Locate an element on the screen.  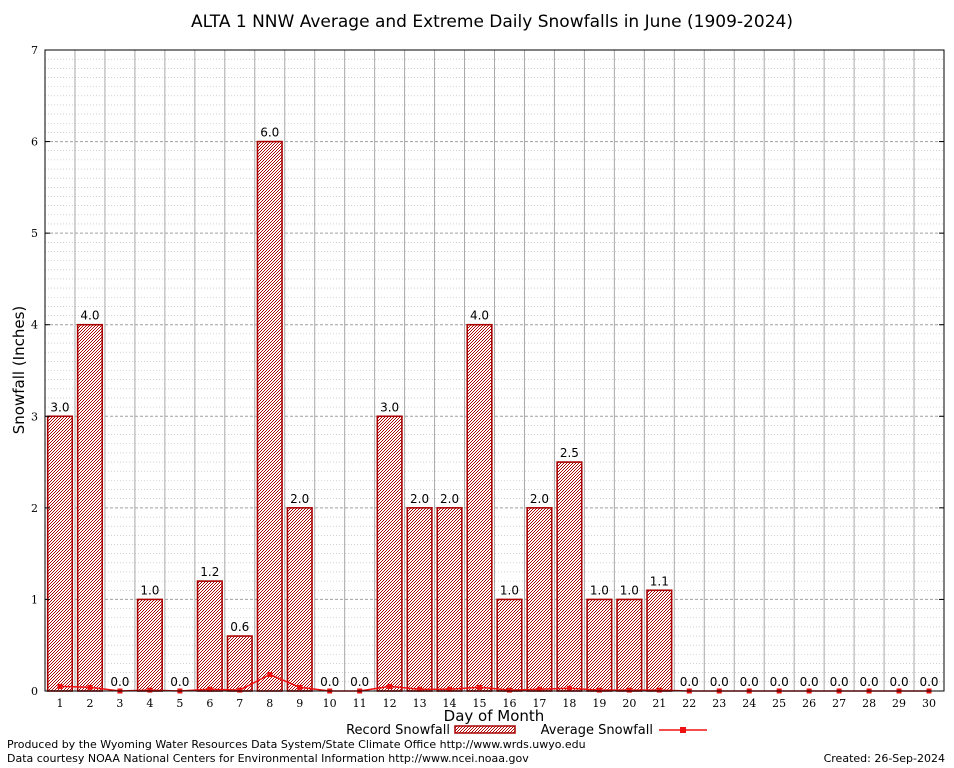
data-label-day-2: 4.0 is located at coordinates (89, 316).